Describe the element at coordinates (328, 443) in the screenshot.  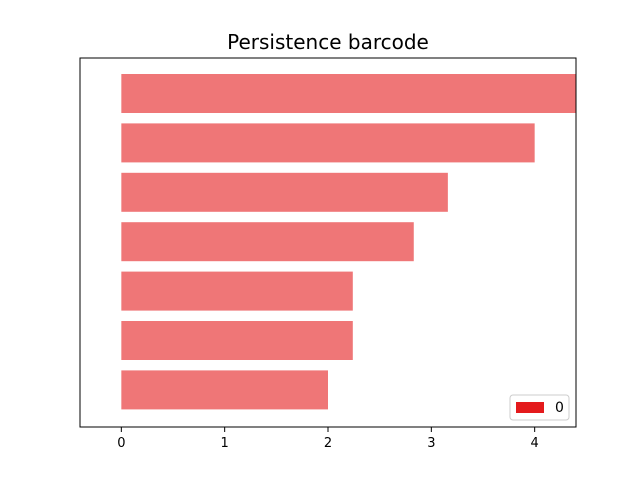
I see `x-tick-label-2: 2` at that location.